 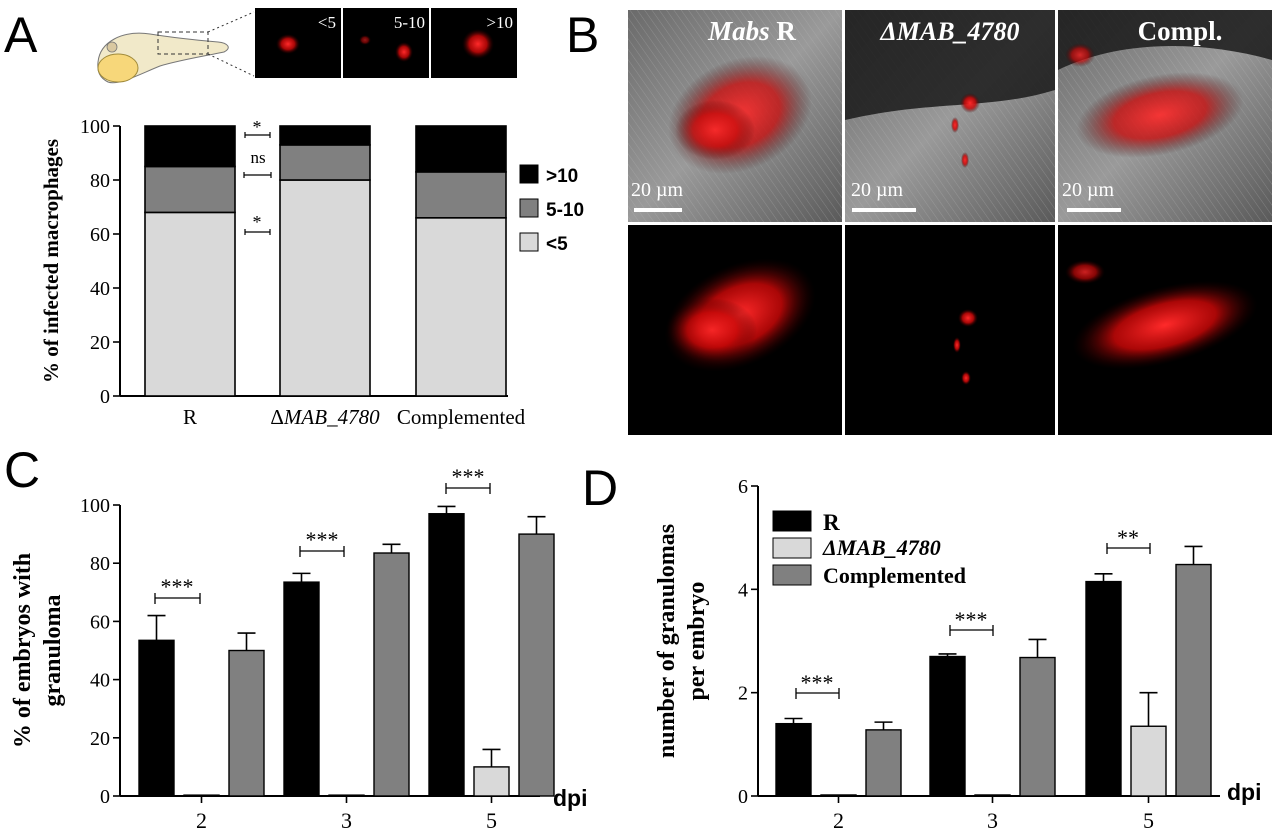 What do you see at coordinates (793, 759) in the screenshot?
I see `chart-d-bar-2-r` at bounding box center [793, 759].